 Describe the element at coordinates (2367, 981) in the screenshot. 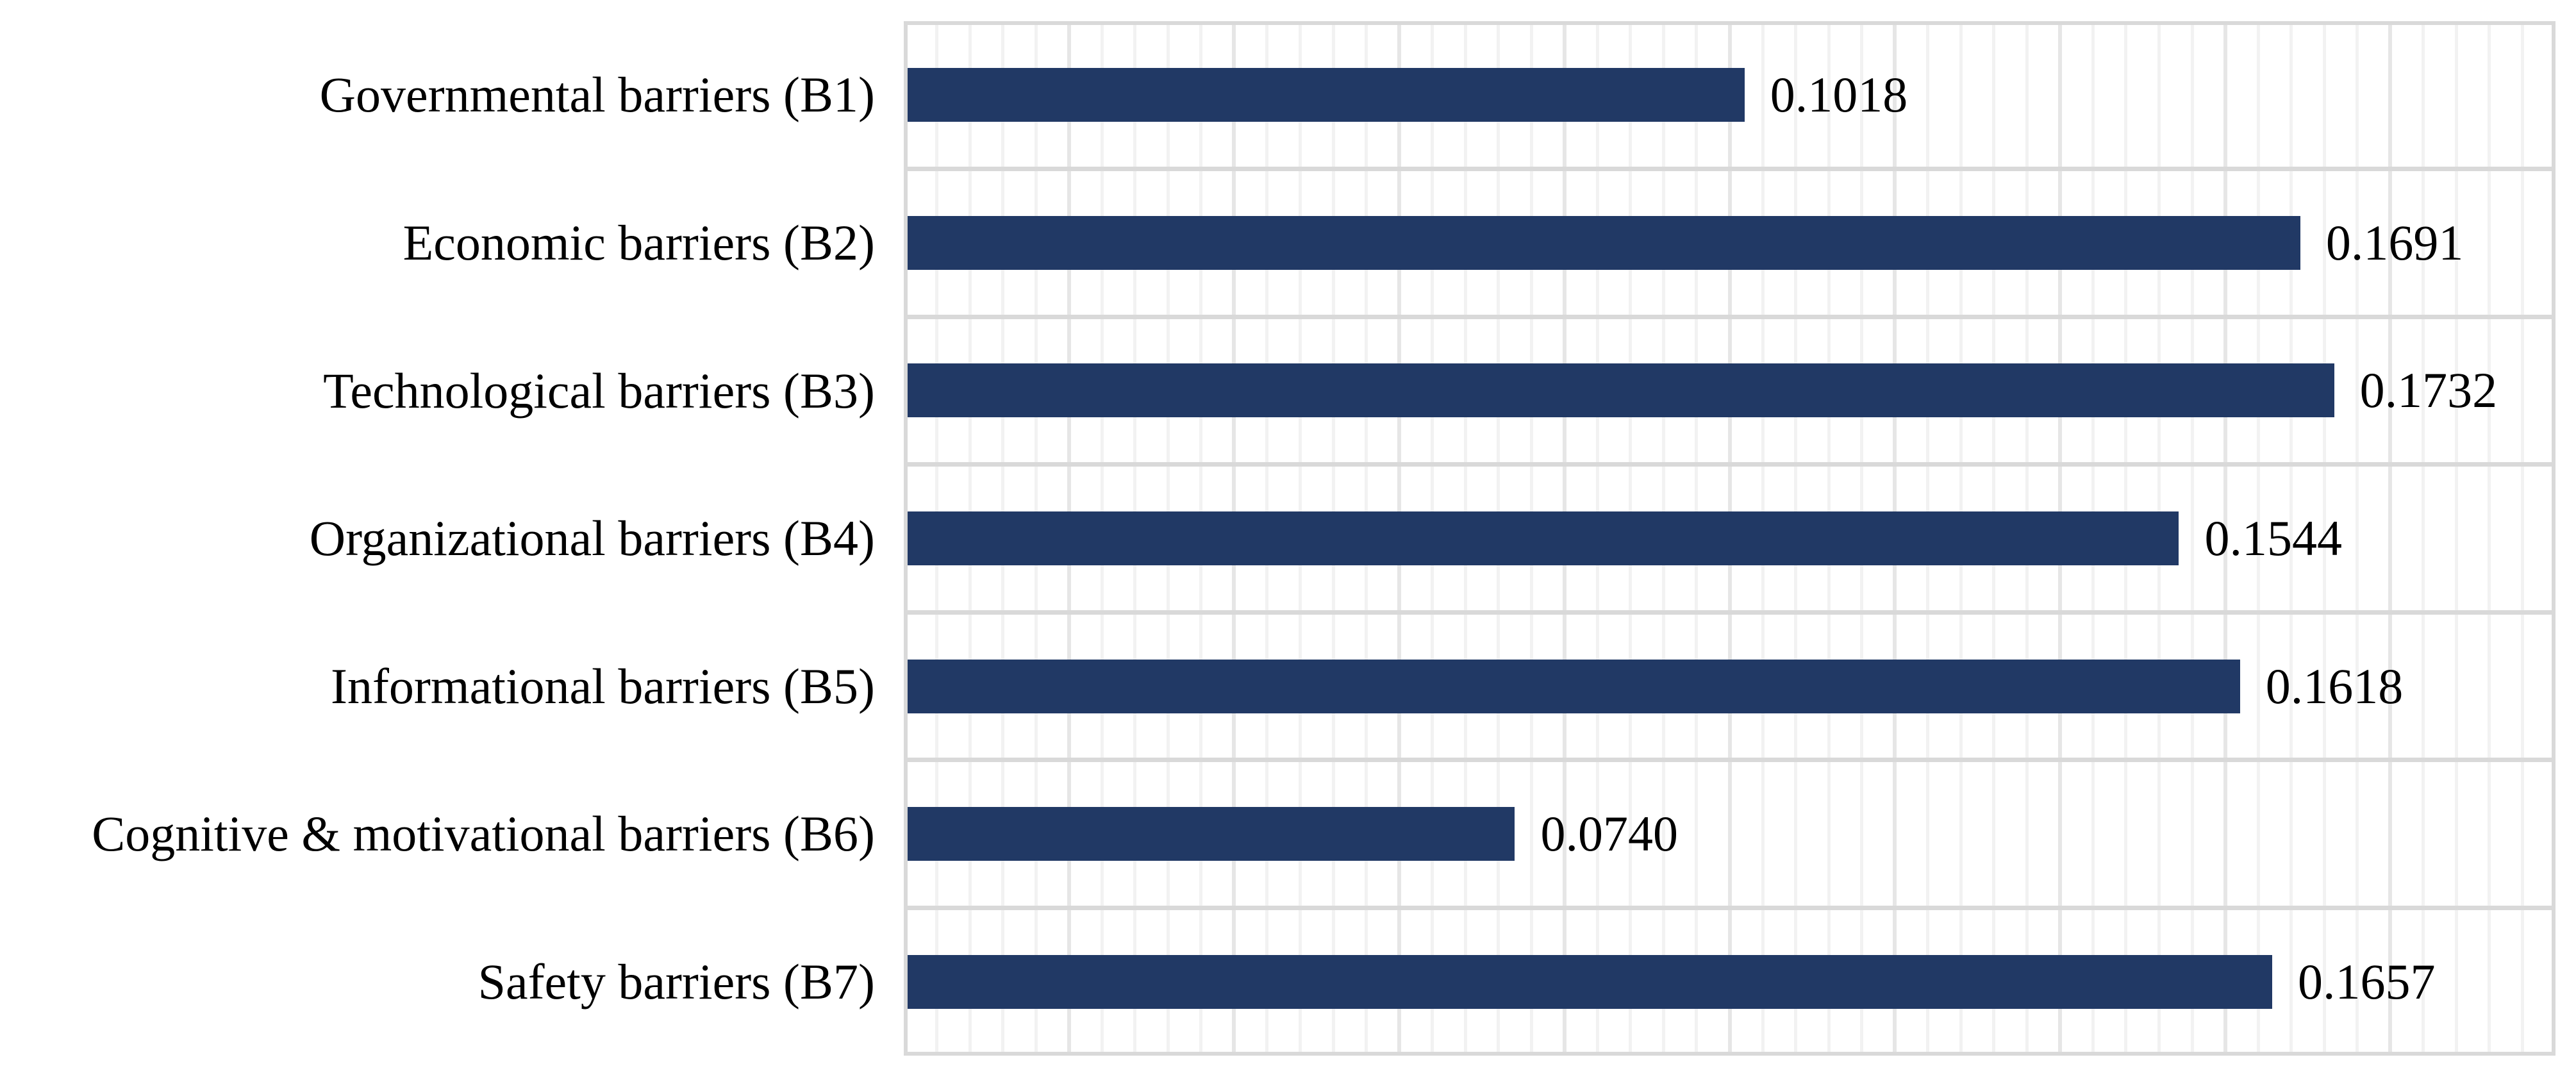

I see `value-label: 0.1657` at that location.